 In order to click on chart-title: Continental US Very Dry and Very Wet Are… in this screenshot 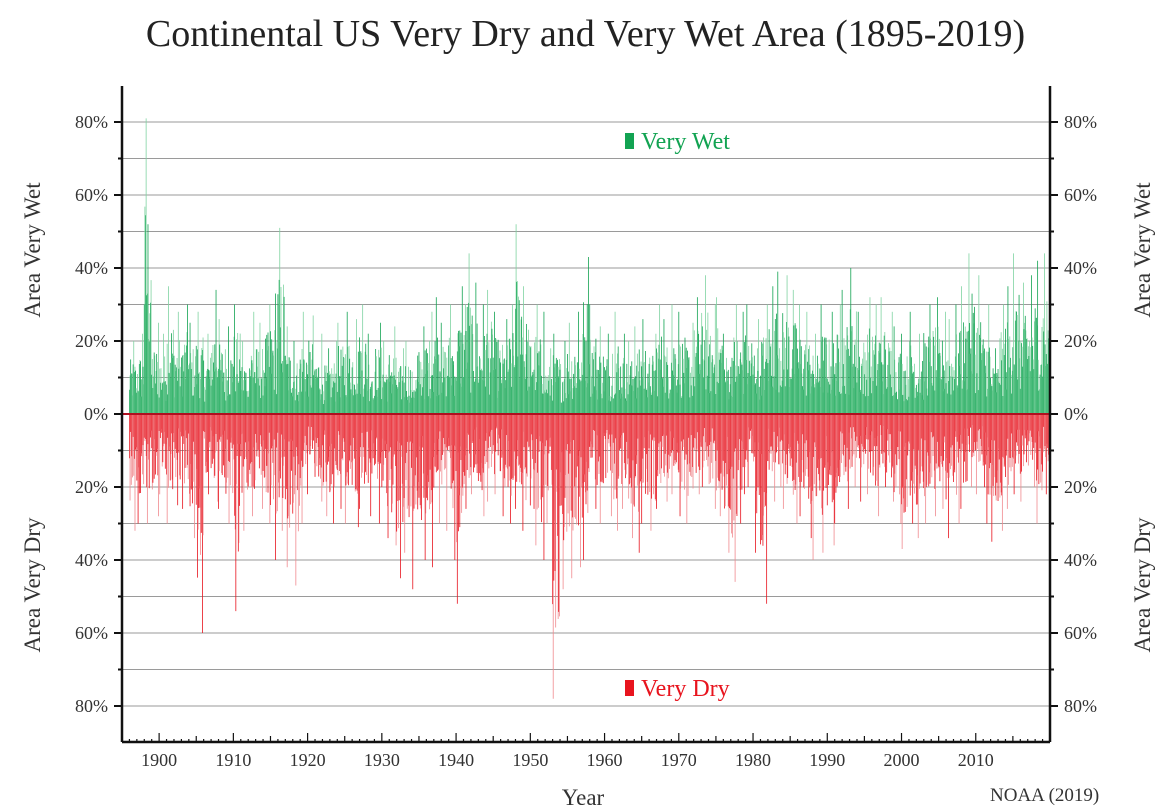, I will do `click(585, 34)`.